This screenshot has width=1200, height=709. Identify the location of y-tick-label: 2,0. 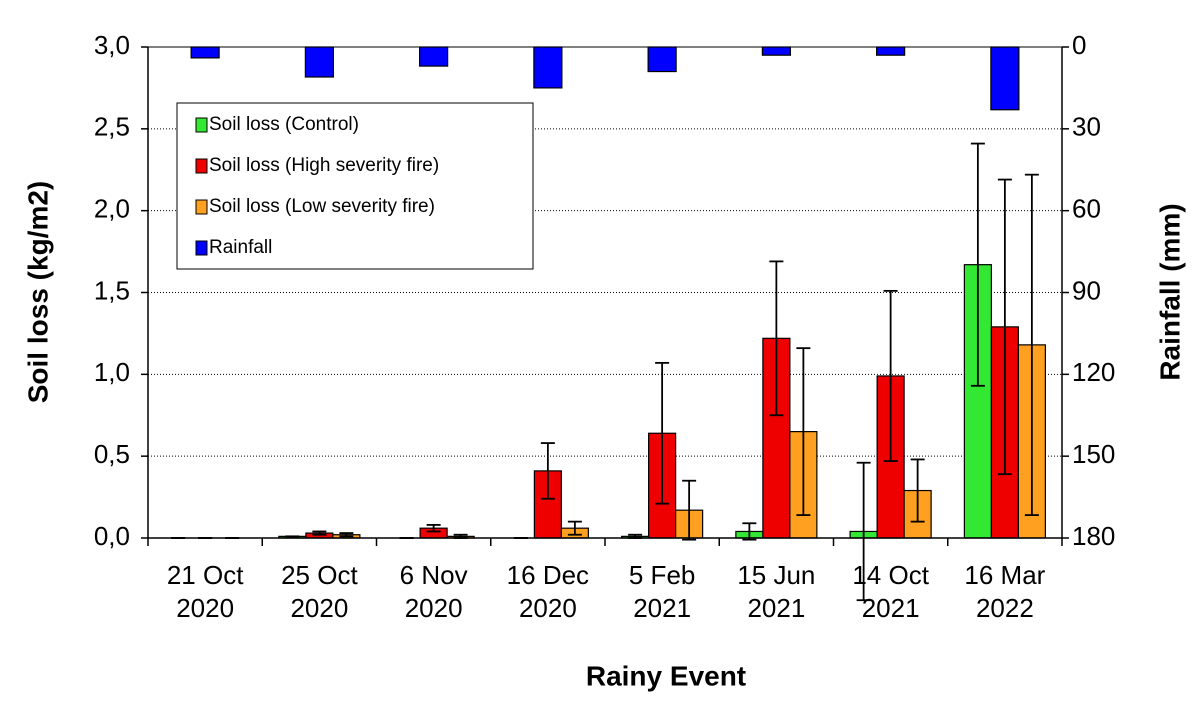
(112, 209).